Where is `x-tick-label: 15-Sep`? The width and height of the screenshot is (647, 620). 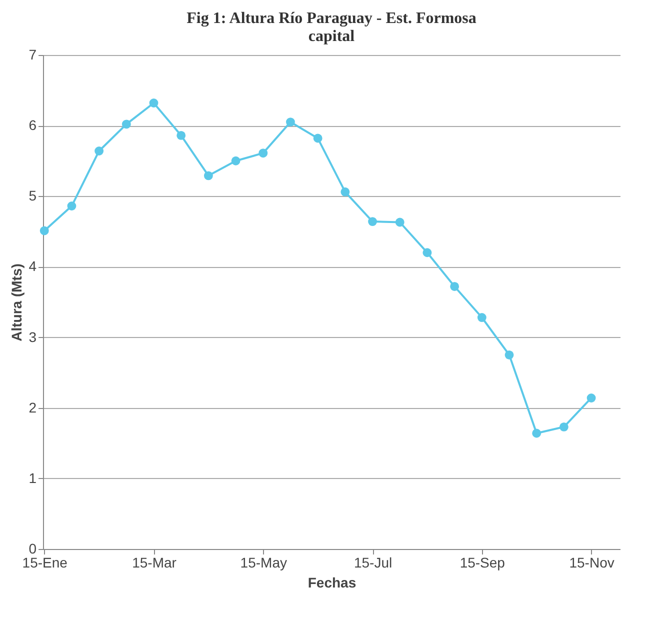
x-tick-label: 15-Sep is located at coordinates (483, 562).